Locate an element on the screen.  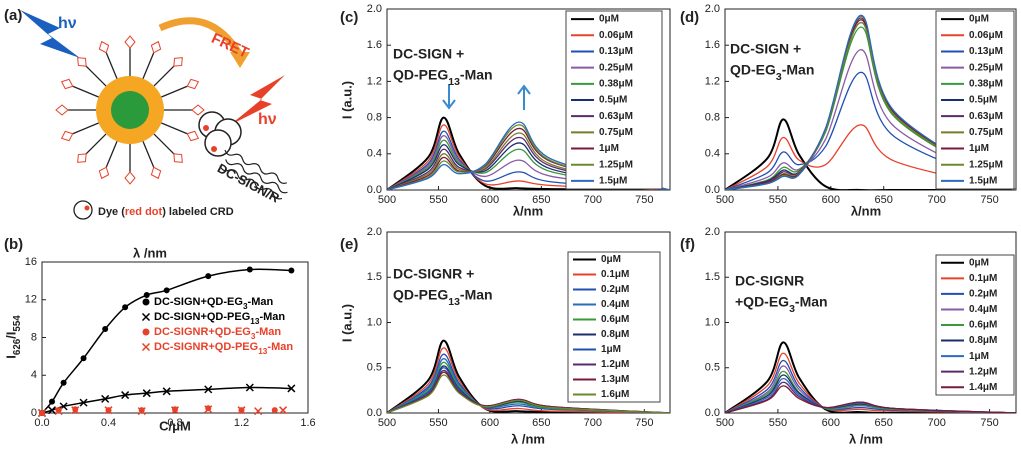
legend-label: 0.5μM is located at coordinates (613, 100).